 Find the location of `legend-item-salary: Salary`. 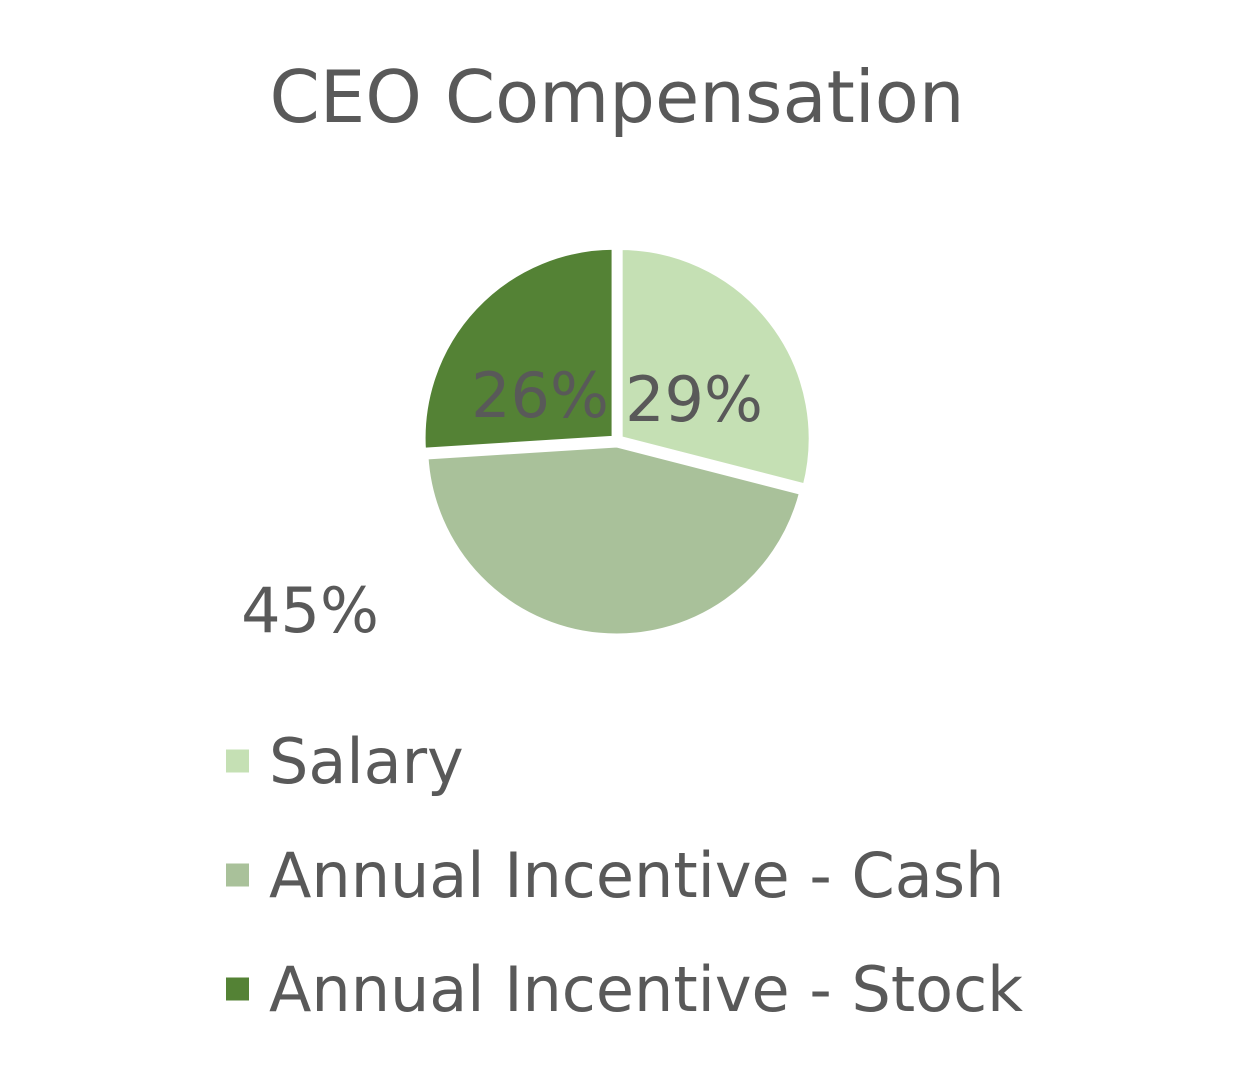

legend-item-salary: Salary is located at coordinates (345, 761).